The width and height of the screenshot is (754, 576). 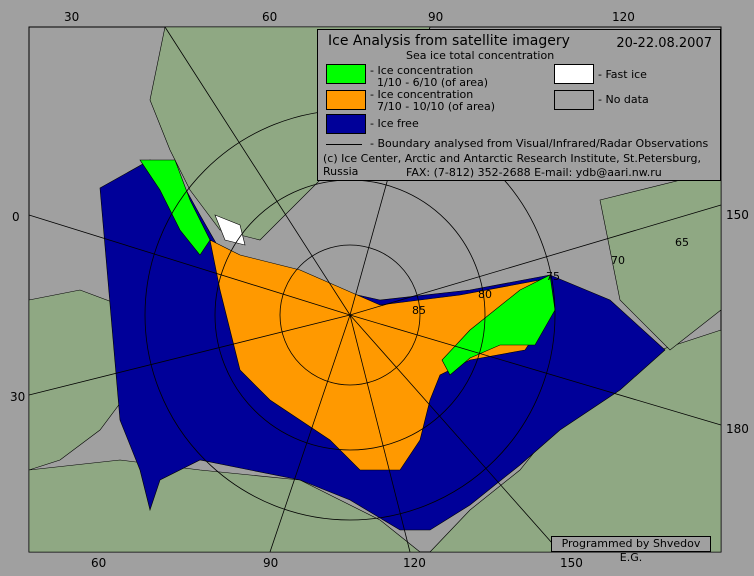 I want to click on top-tick-label: 120, so click(x=623, y=17).